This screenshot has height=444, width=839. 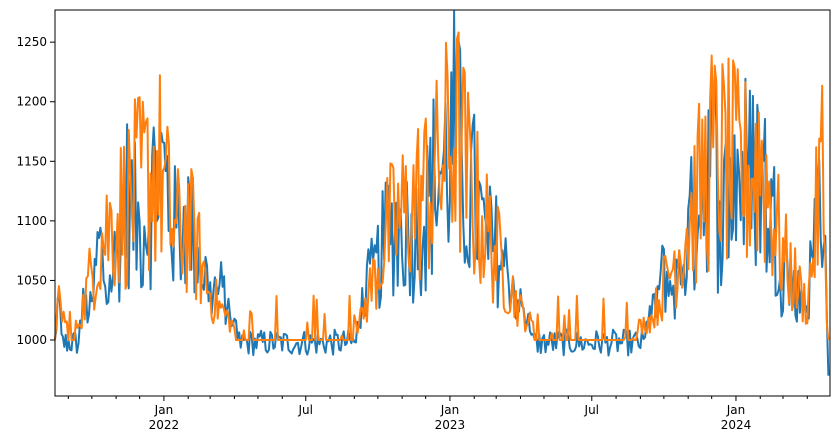 I want to click on x-tick-year-label: 2023, so click(x=450, y=425).